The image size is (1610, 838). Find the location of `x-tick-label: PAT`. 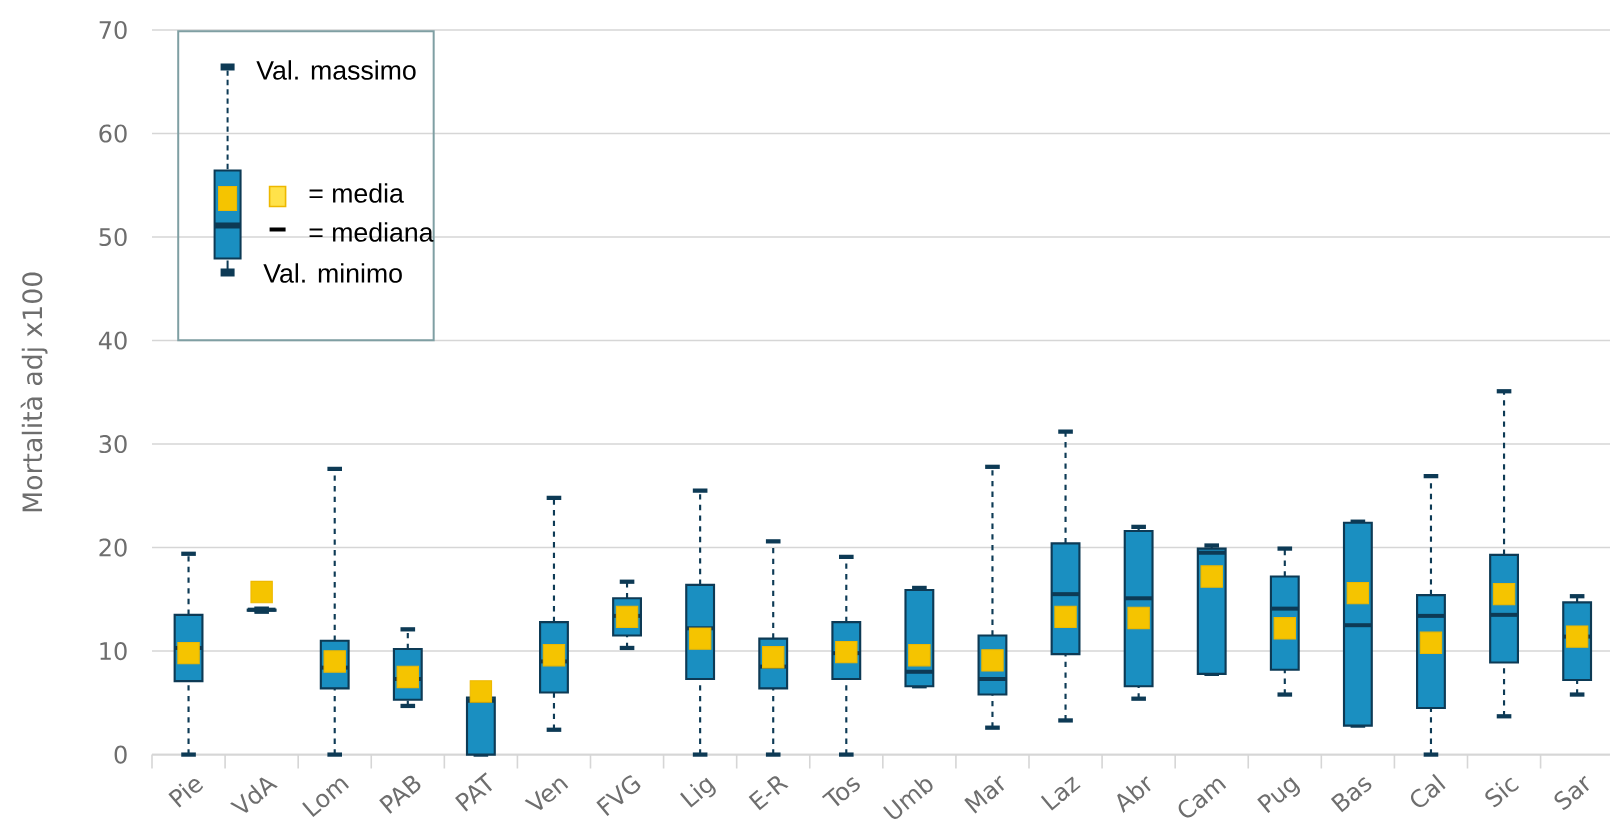

x-tick-label: PAT is located at coordinates (474, 792).